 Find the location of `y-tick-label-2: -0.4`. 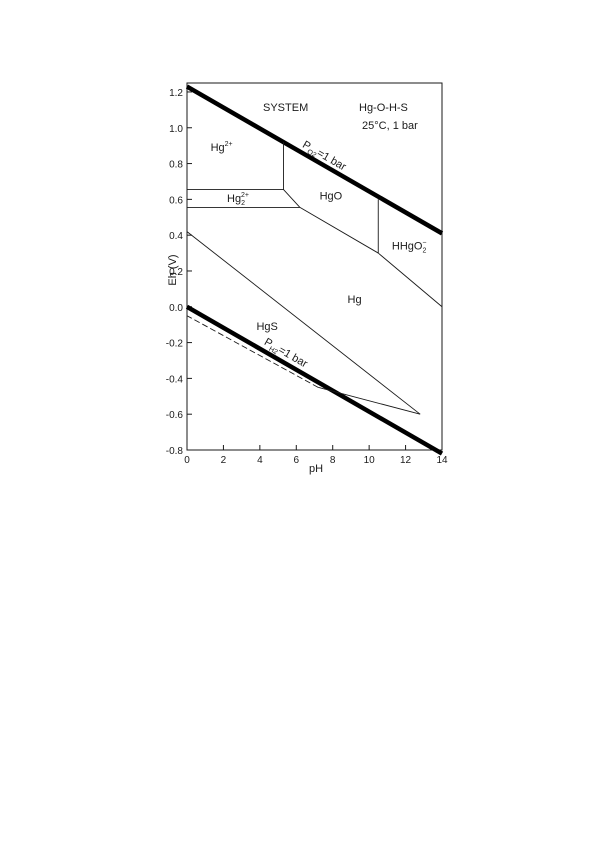

y-tick-label-2: -0.4 is located at coordinates (175, 379).